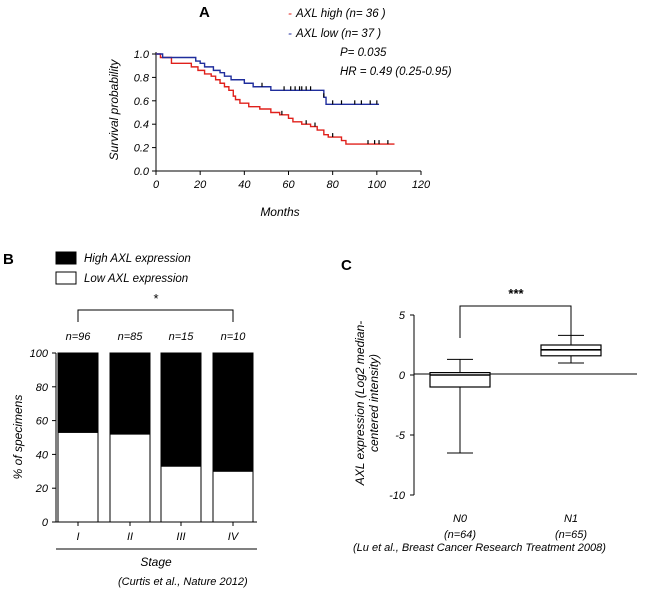 The image size is (650, 591). Describe the element at coordinates (397, 496) in the screenshot. I see `box-y-tick-label: -10` at that location.